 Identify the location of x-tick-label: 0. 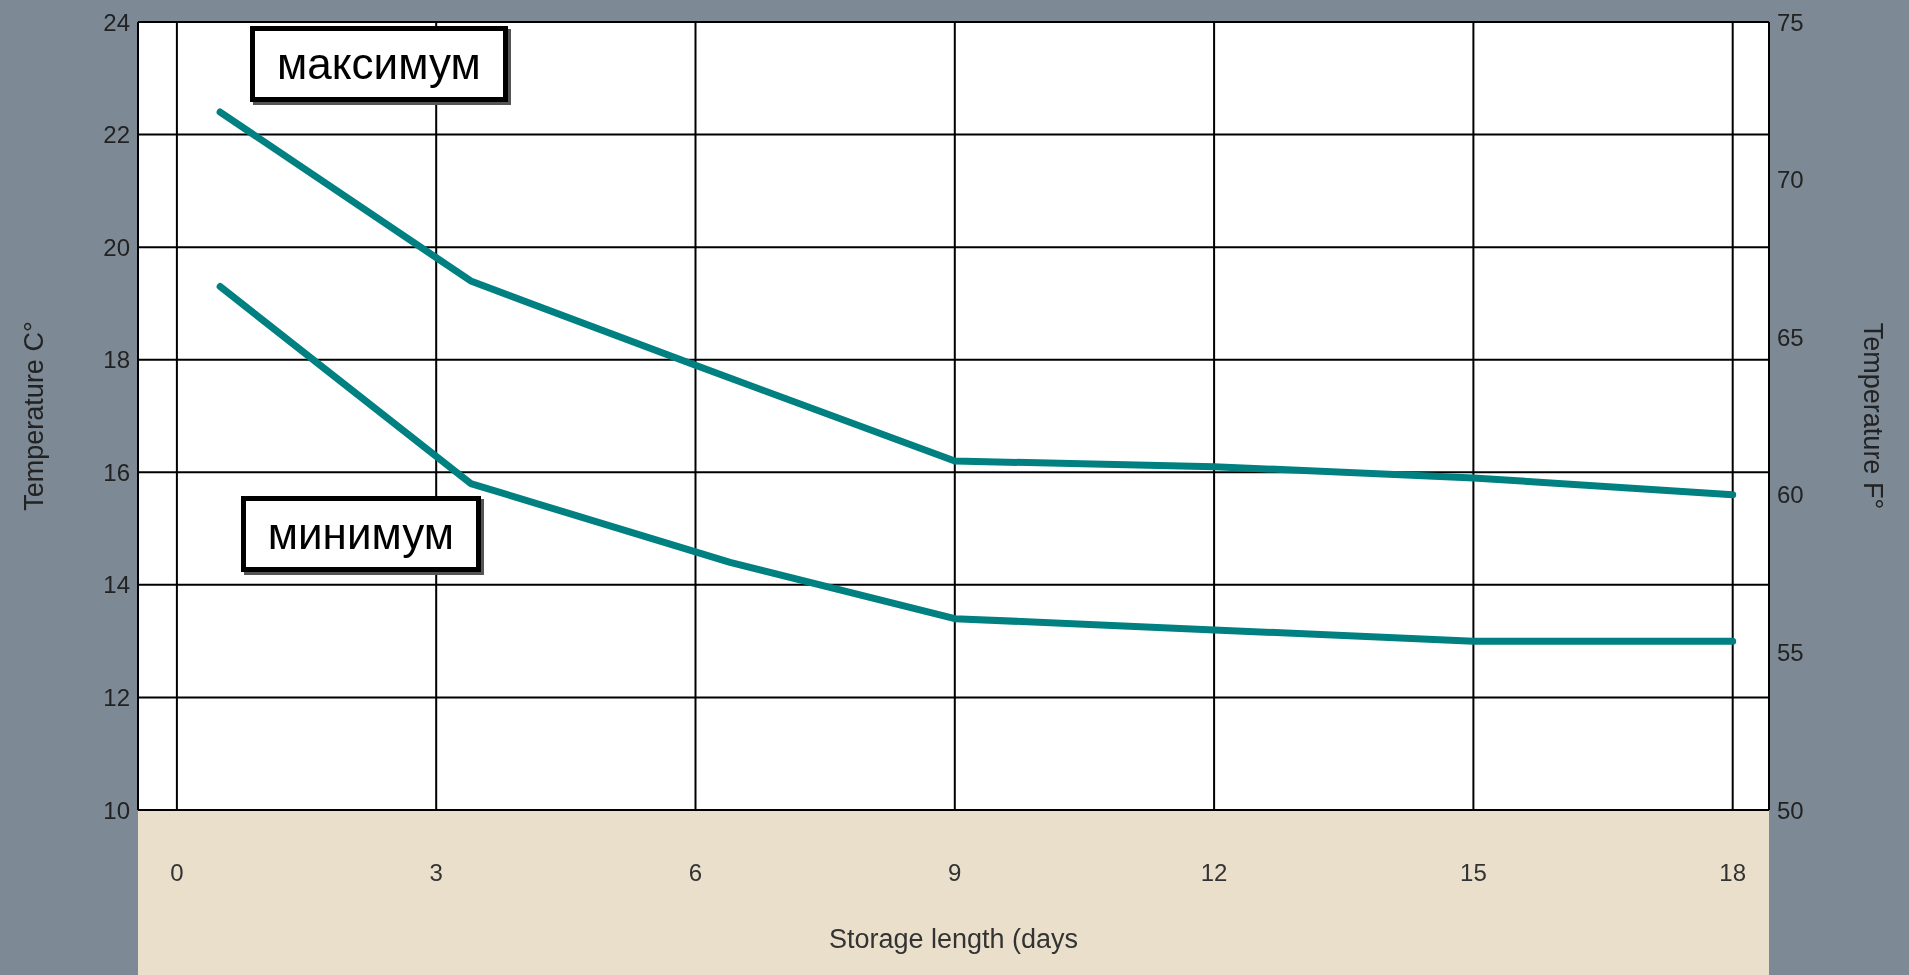
(177, 873).